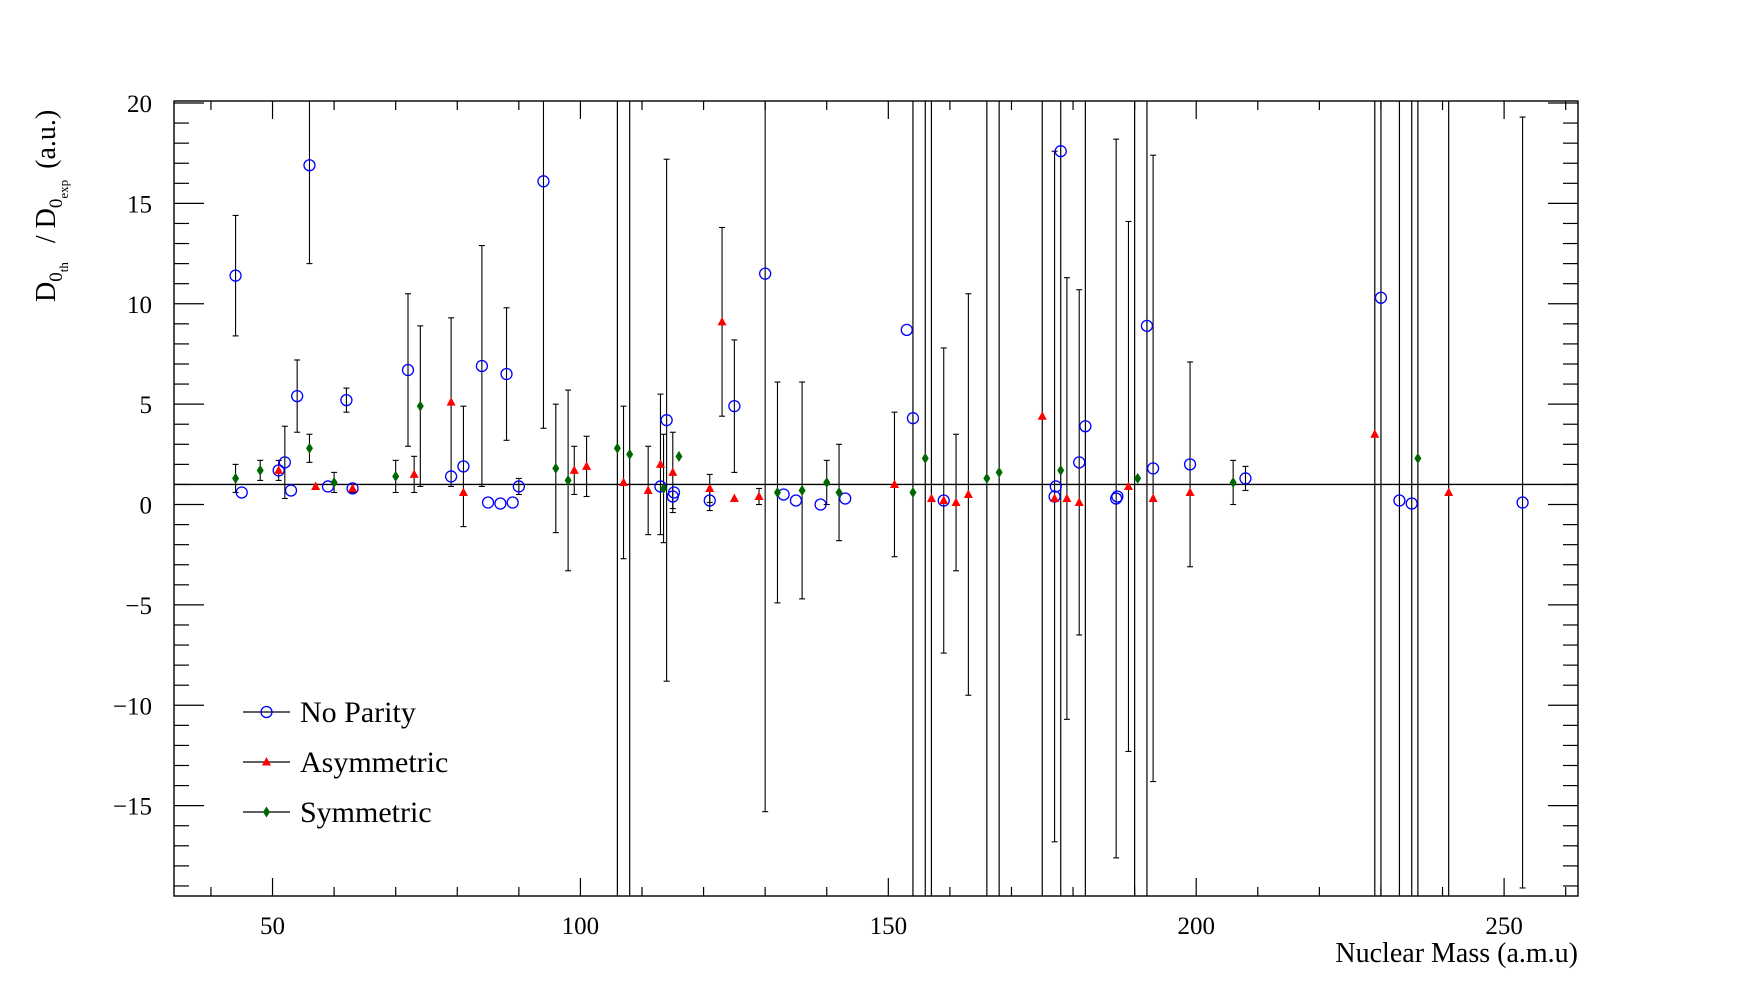 Image resolution: width=1743 pixels, height=991 pixels. I want to click on y-axis-label: D0th / D0exp (a.u.), so click(51, 206).